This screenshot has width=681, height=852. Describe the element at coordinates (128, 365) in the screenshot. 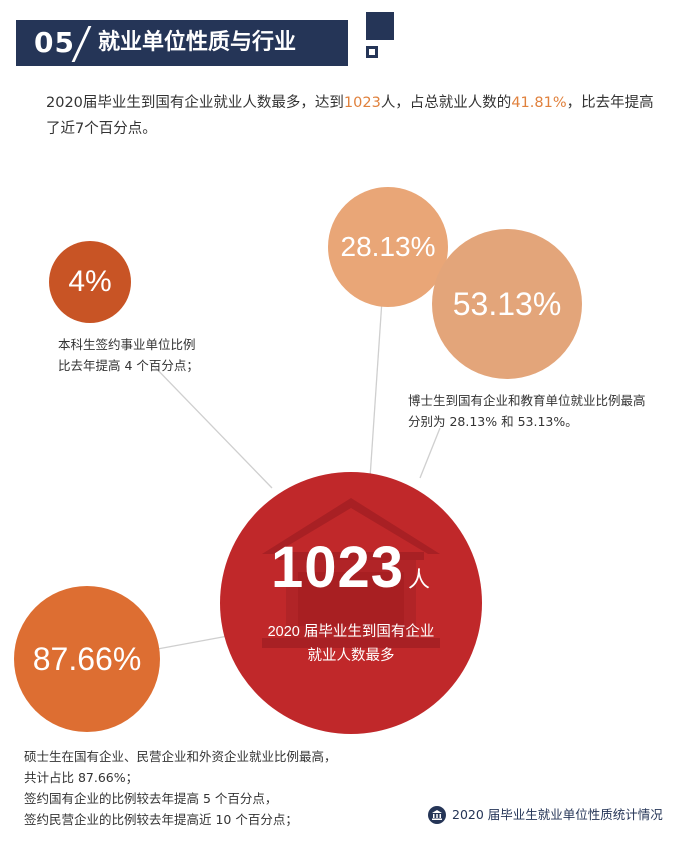

I see `note-line: 比去年提高 4 个百分点；` at that location.